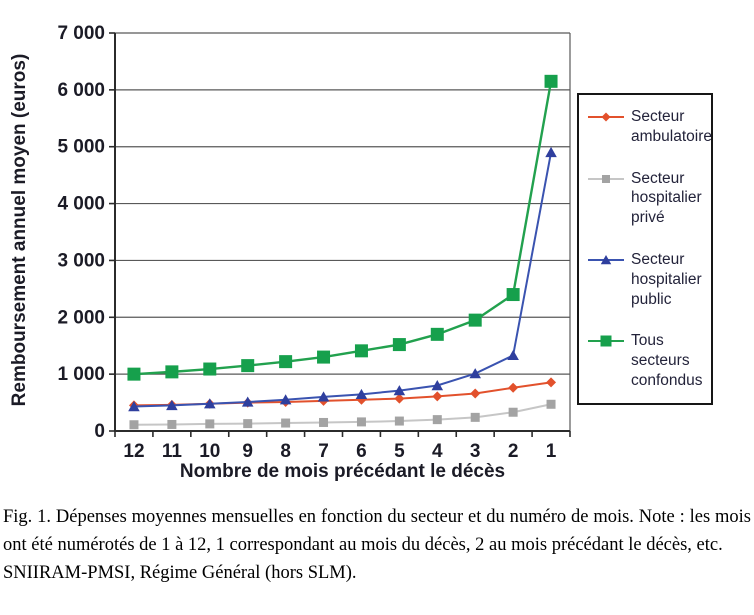 The image size is (754, 615). I want to click on x-tick-label: 8, so click(285, 451).